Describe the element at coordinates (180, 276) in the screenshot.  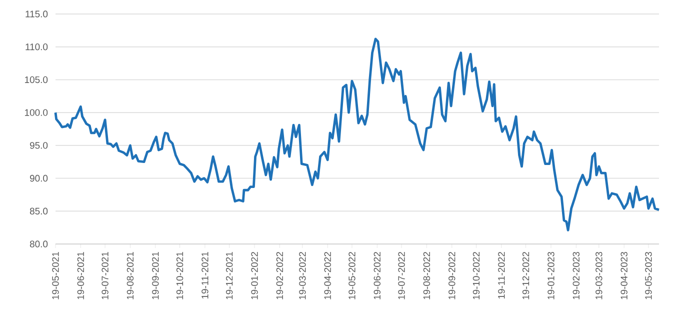
I see `x-tick-label: 19-10-2021` at that location.